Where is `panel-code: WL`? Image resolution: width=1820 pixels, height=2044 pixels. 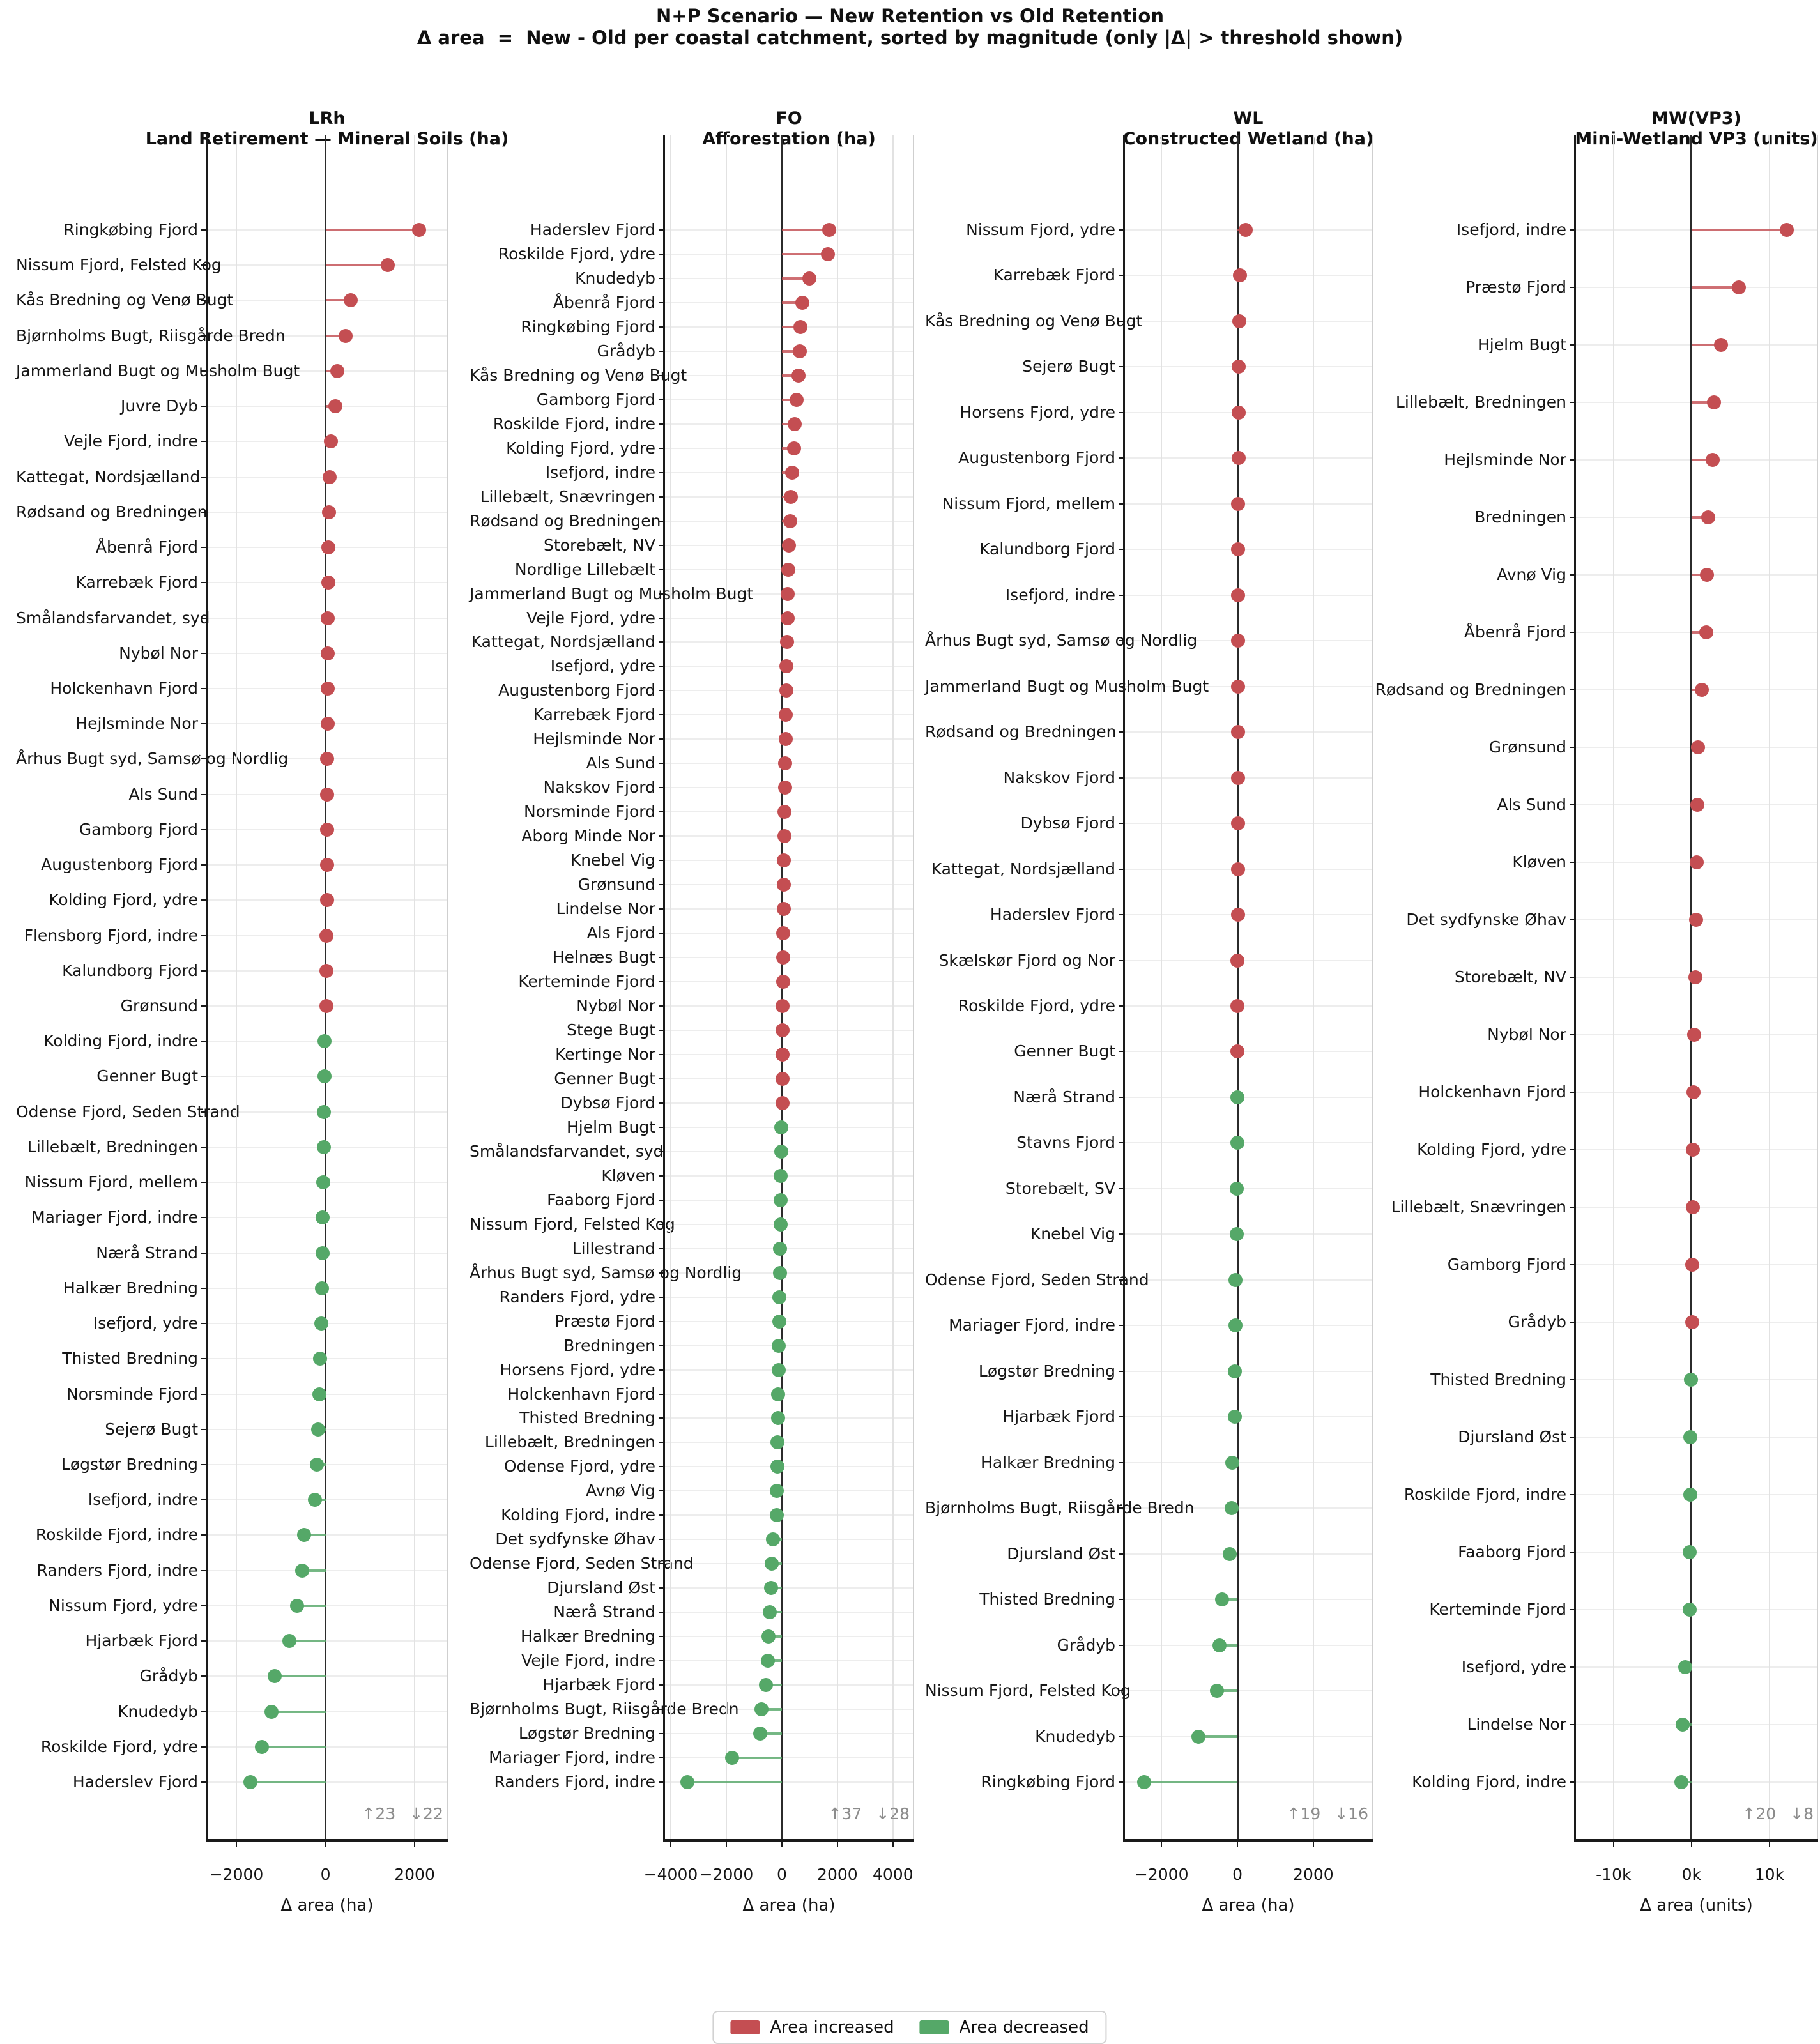
panel-code: WL is located at coordinates (1248, 119).